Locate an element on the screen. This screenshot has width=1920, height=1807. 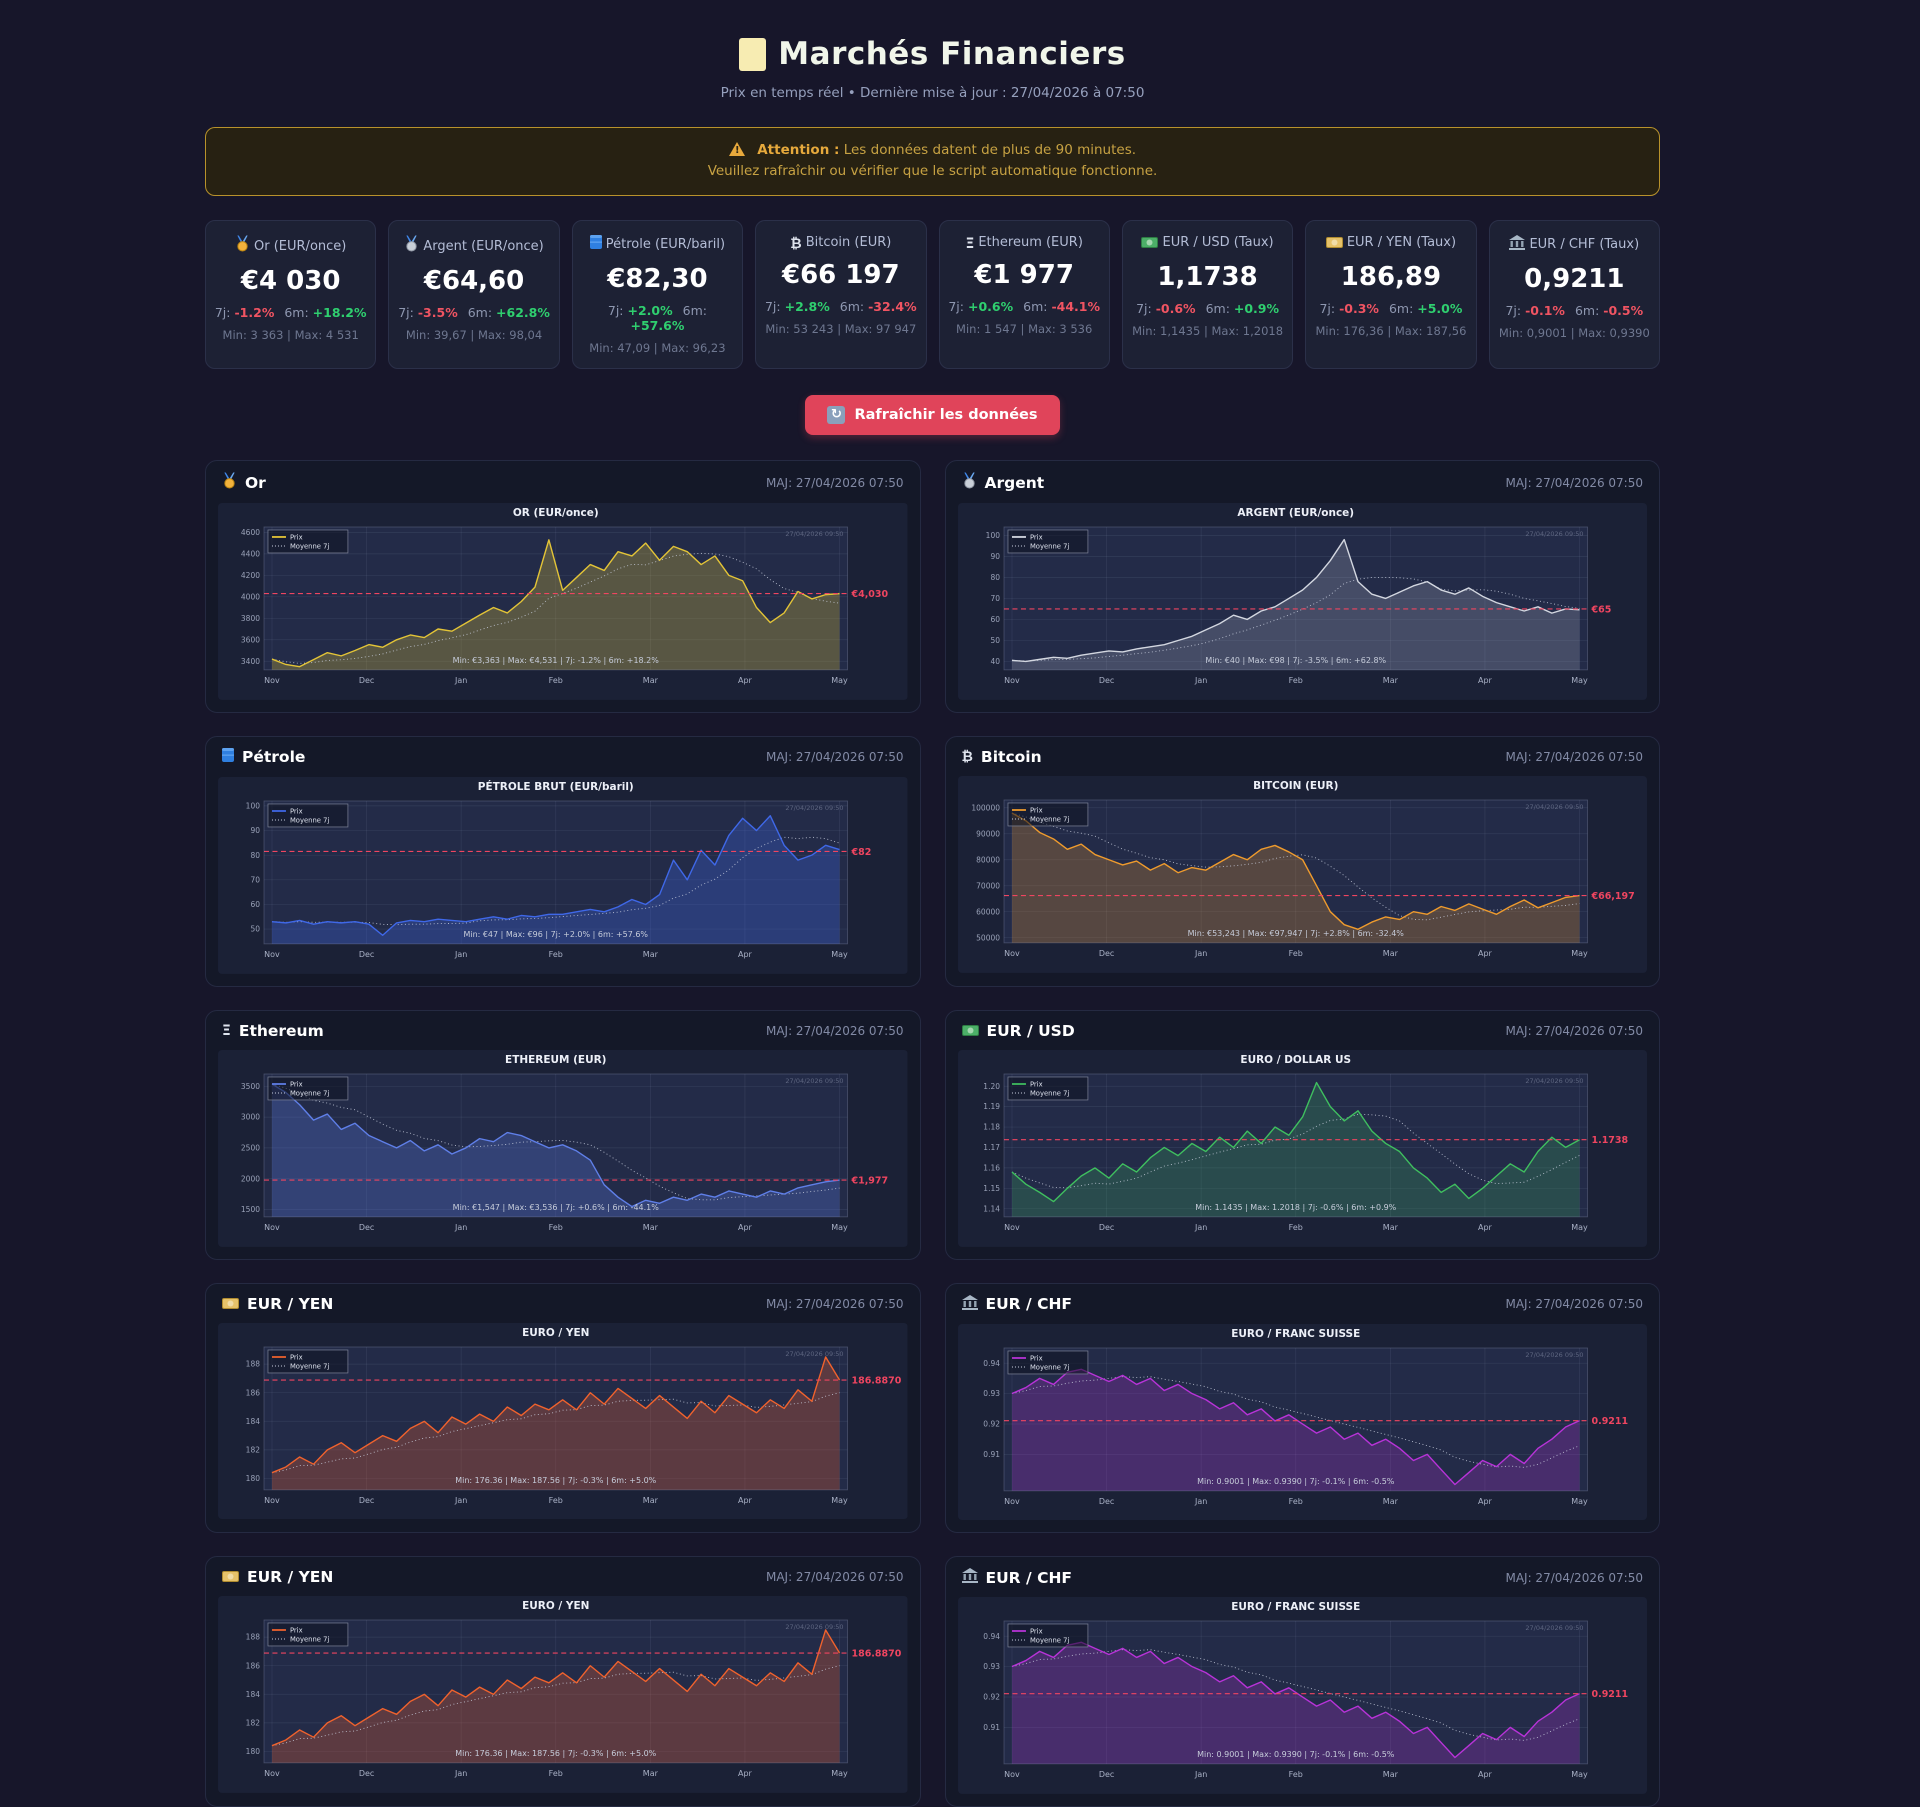
card-changes: 7j: -1.2% 6m: +18.2% is located at coordinates (290, 312).